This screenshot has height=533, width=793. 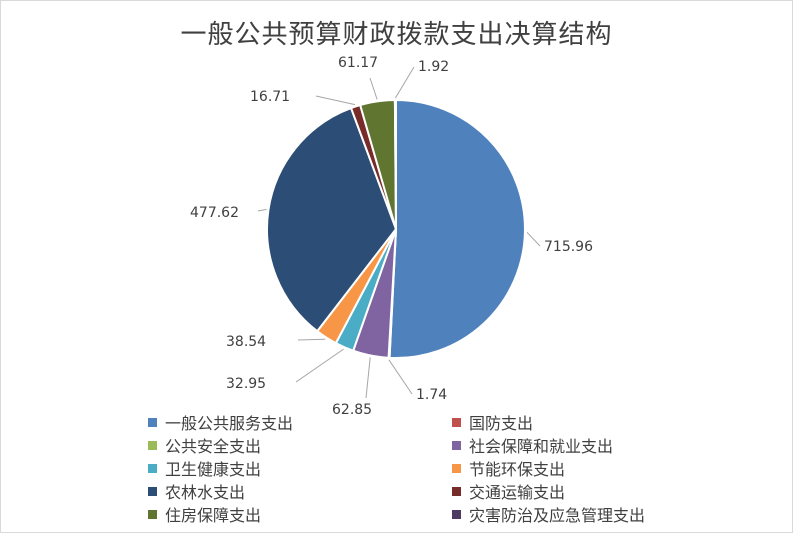 I want to click on data-label-8: 61.17, so click(x=358, y=63).